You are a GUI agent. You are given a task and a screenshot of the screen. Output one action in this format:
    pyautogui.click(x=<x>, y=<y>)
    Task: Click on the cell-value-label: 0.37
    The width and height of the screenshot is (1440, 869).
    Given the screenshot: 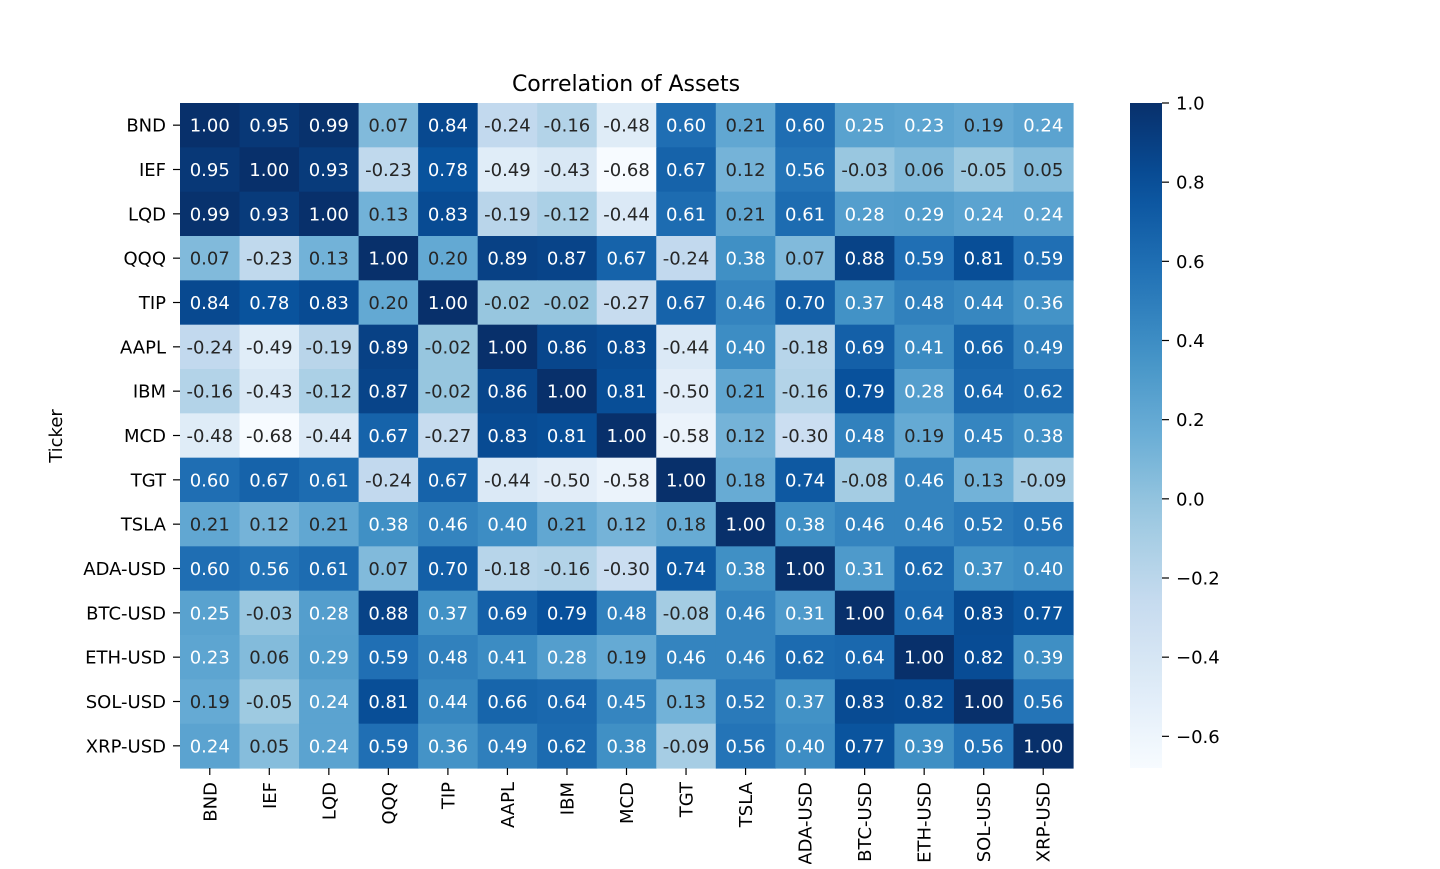 What is the action you would take?
    pyautogui.click(x=805, y=702)
    